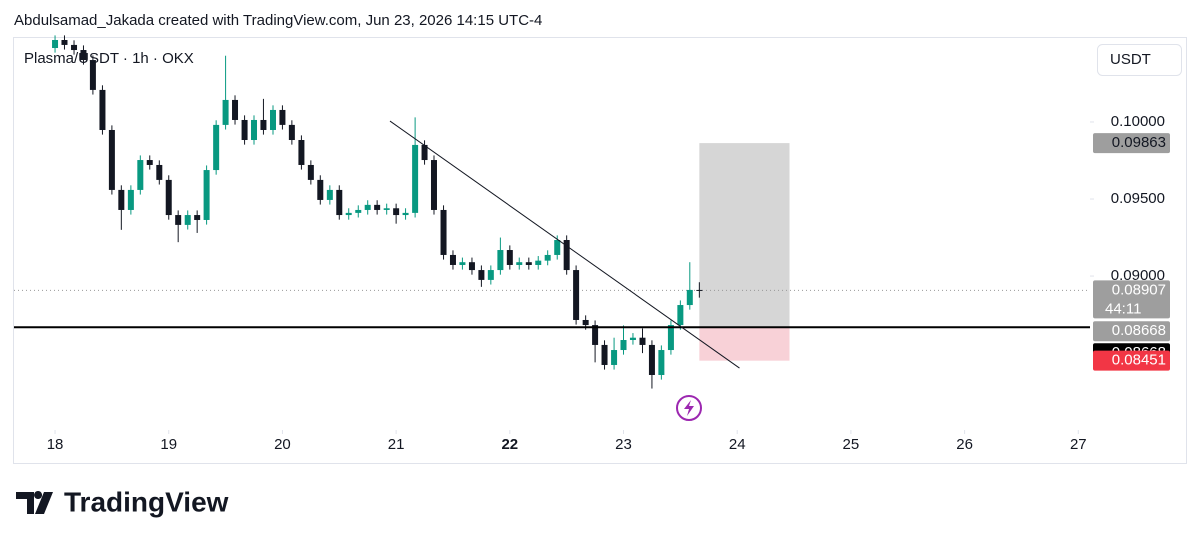 The width and height of the screenshot is (1200, 544). I want to click on x-tick-label: 27, so click(1078, 444).